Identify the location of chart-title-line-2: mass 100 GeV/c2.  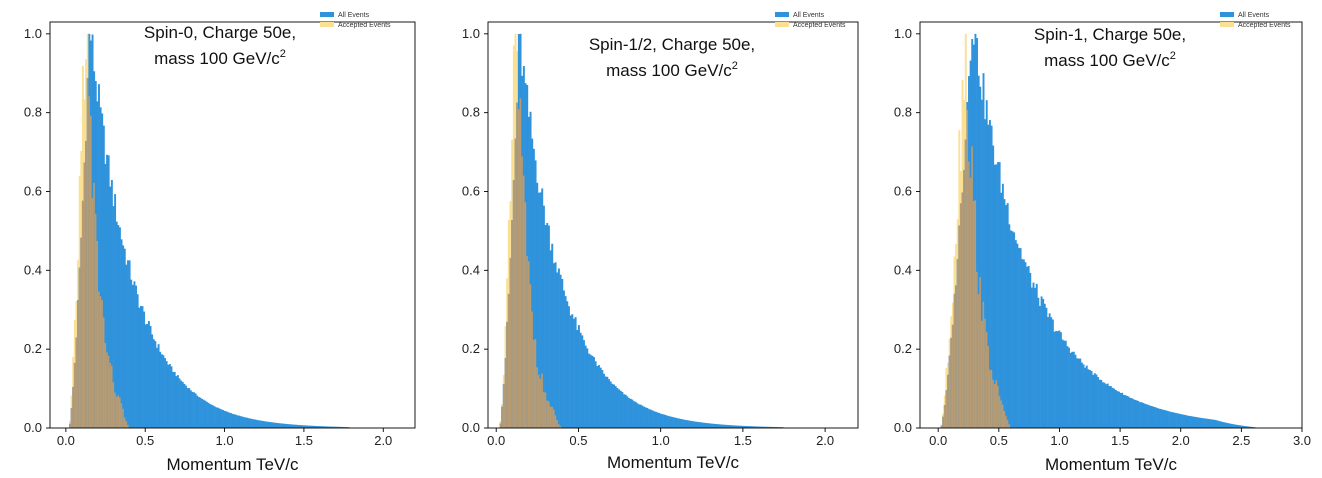
(1110, 60).